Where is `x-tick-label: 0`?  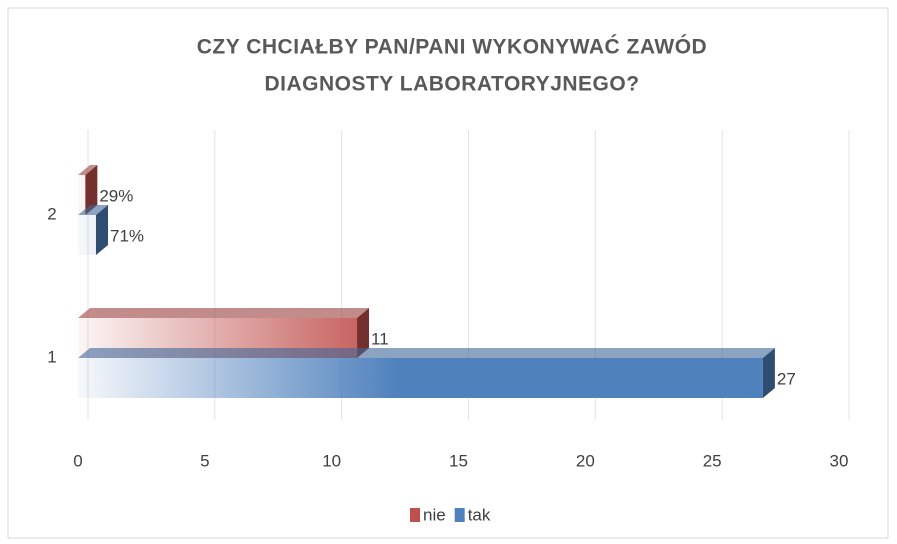 x-tick-label: 0 is located at coordinates (77, 460).